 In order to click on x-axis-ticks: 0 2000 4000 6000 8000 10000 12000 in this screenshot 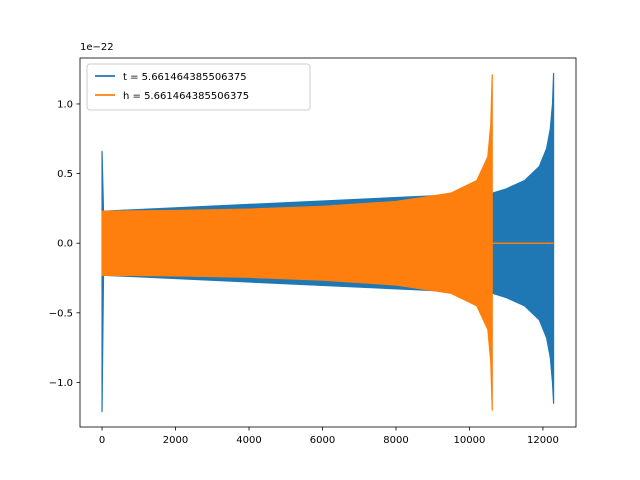, I will do `click(329, 436)`.